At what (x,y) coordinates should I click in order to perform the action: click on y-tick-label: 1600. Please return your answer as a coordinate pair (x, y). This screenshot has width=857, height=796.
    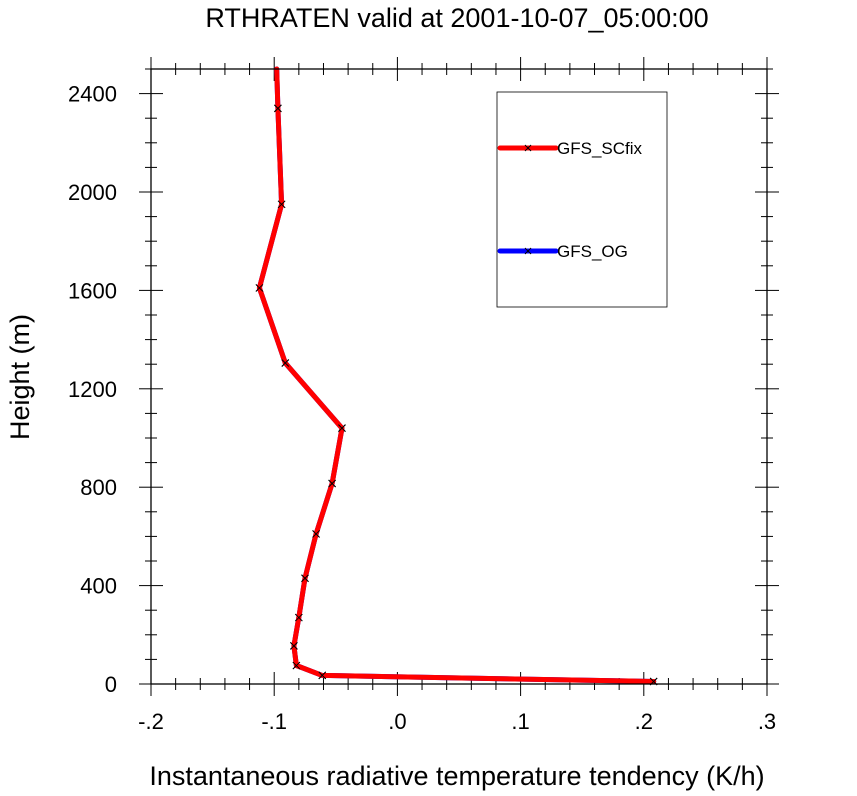
    Looking at the image, I should click on (92, 290).